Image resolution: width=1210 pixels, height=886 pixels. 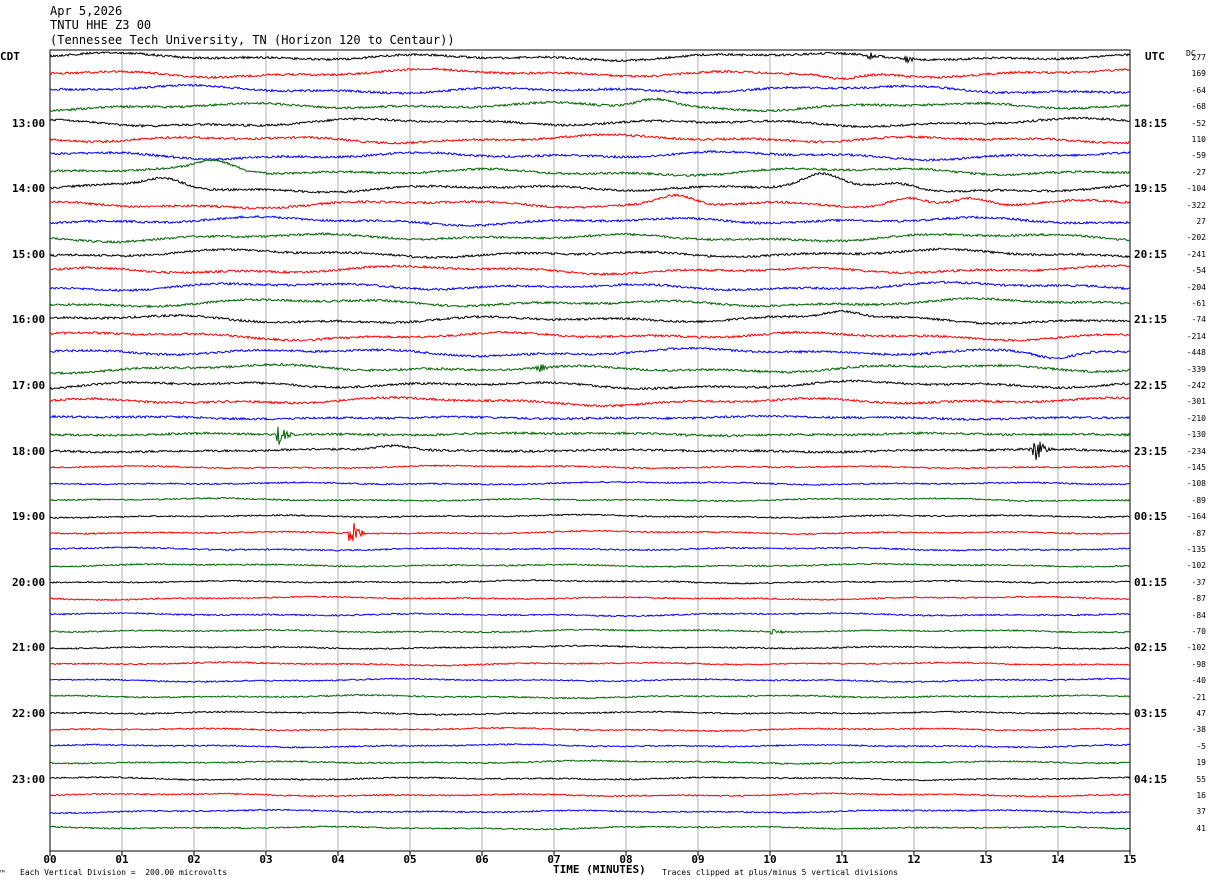 What do you see at coordinates (1129, 859) in the screenshot?
I see `x-tick-label: 15` at bounding box center [1129, 859].